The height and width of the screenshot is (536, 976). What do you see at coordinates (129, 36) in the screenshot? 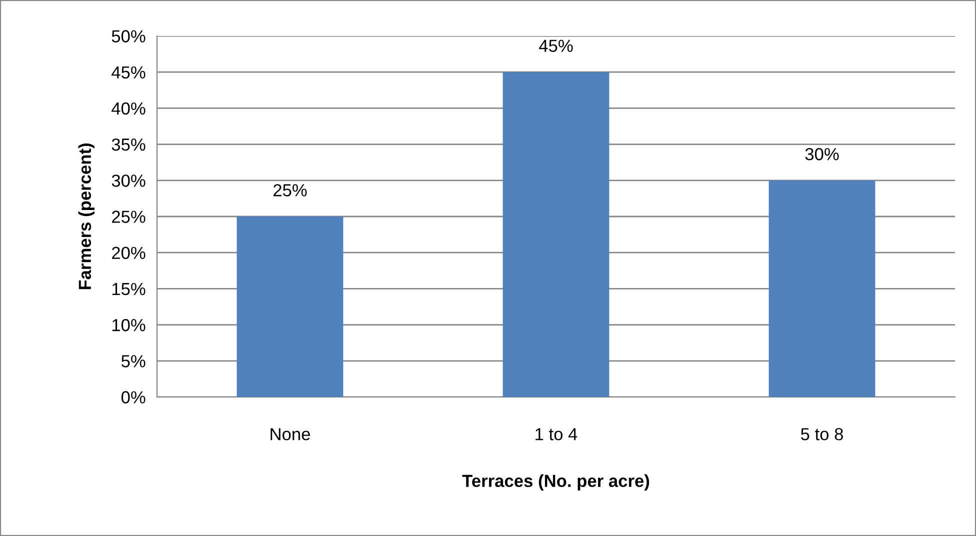
I see `y-tick-label: 50%` at bounding box center [129, 36].